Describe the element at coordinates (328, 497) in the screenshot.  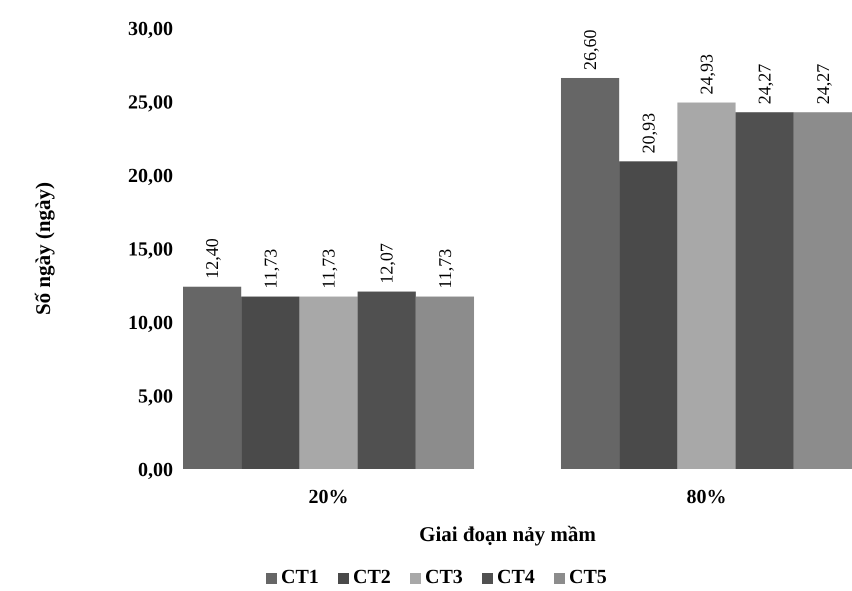
I see `x-tick-label: 20%` at that location.